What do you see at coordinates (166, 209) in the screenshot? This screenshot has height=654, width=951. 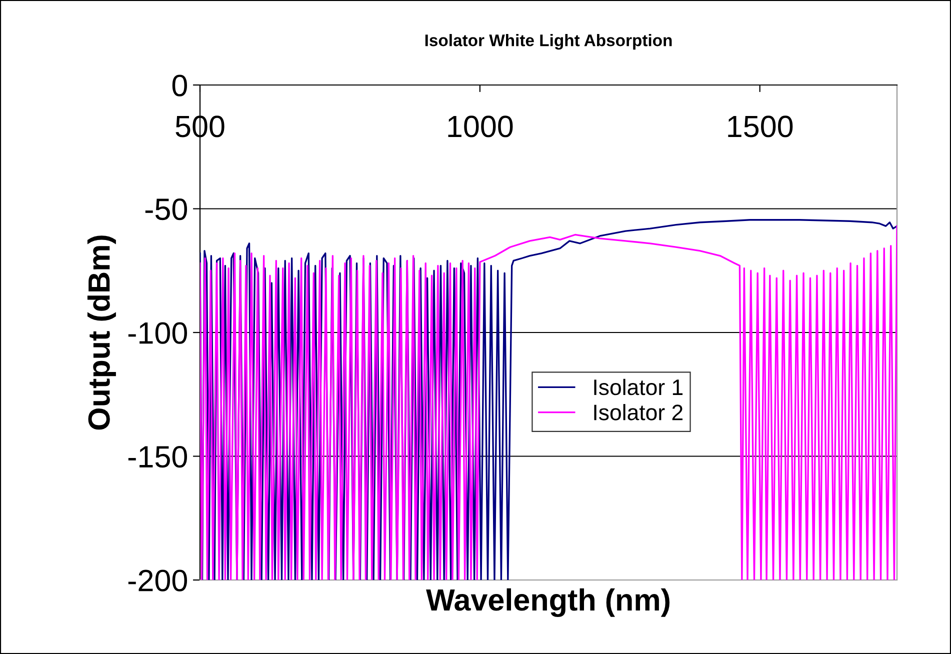 I see `y-tick-label: -50` at bounding box center [166, 209].